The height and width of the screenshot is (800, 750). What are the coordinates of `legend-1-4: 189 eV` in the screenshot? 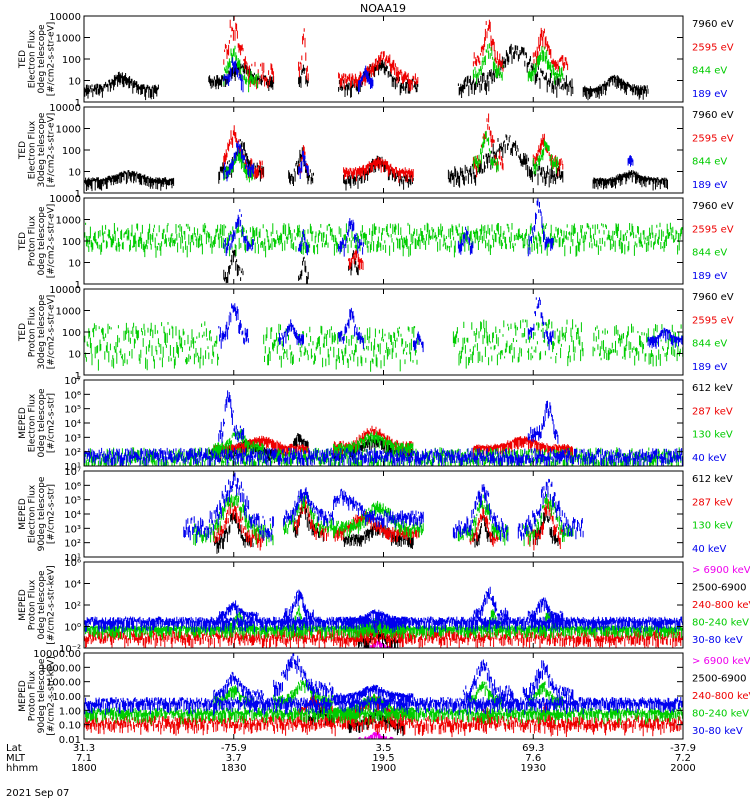 It's located at (709, 94).